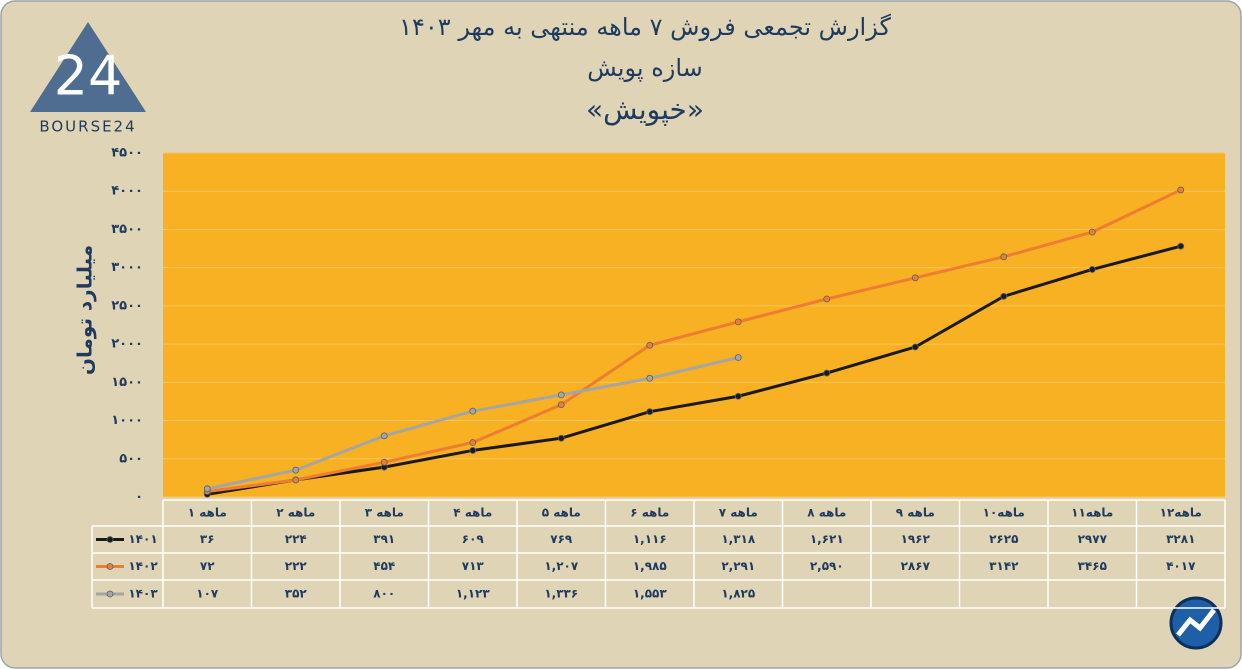 Image resolution: width=1242 pixels, height=669 pixels. What do you see at coordinates (738, 594) in the screenshot?
I see `table-value: ۱,۸۲۵` at bounding box center [738, 594].